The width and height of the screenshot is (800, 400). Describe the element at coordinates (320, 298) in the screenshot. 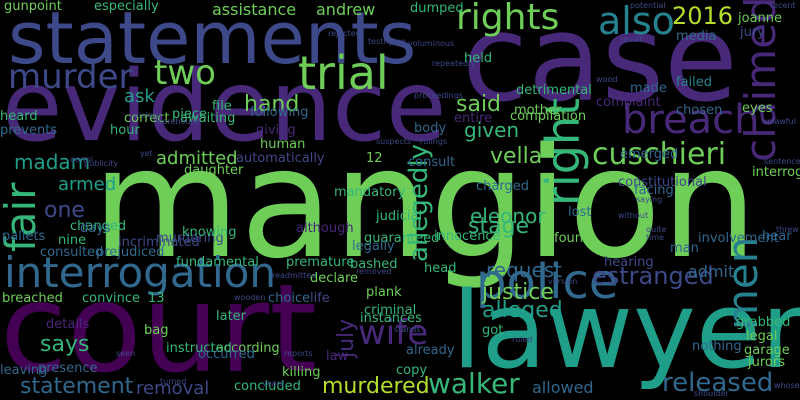

I see `word-life: life` at that location.